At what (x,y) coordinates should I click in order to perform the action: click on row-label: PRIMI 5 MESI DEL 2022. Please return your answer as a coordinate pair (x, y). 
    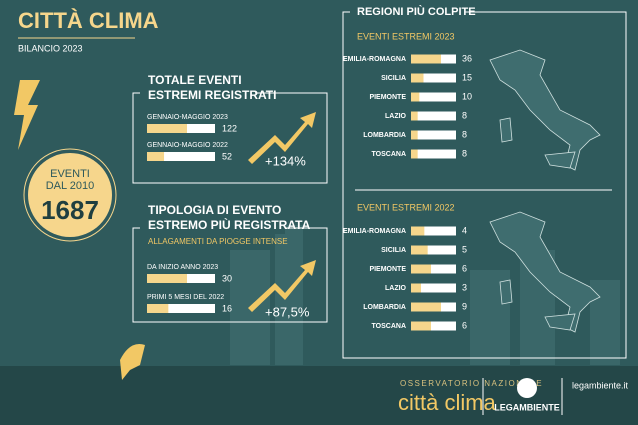
    Looking at the image, I should click on (185, 297).